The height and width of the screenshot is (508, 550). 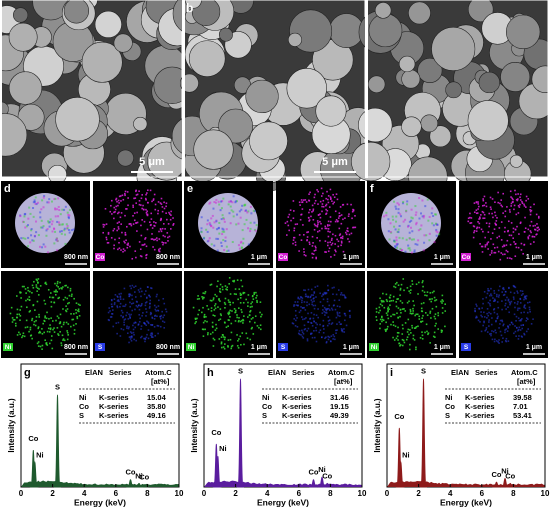 What do you see at coordinates (27, 373) in the screenshot?
I see `panel-label: g` at bounding box center [27, 373].